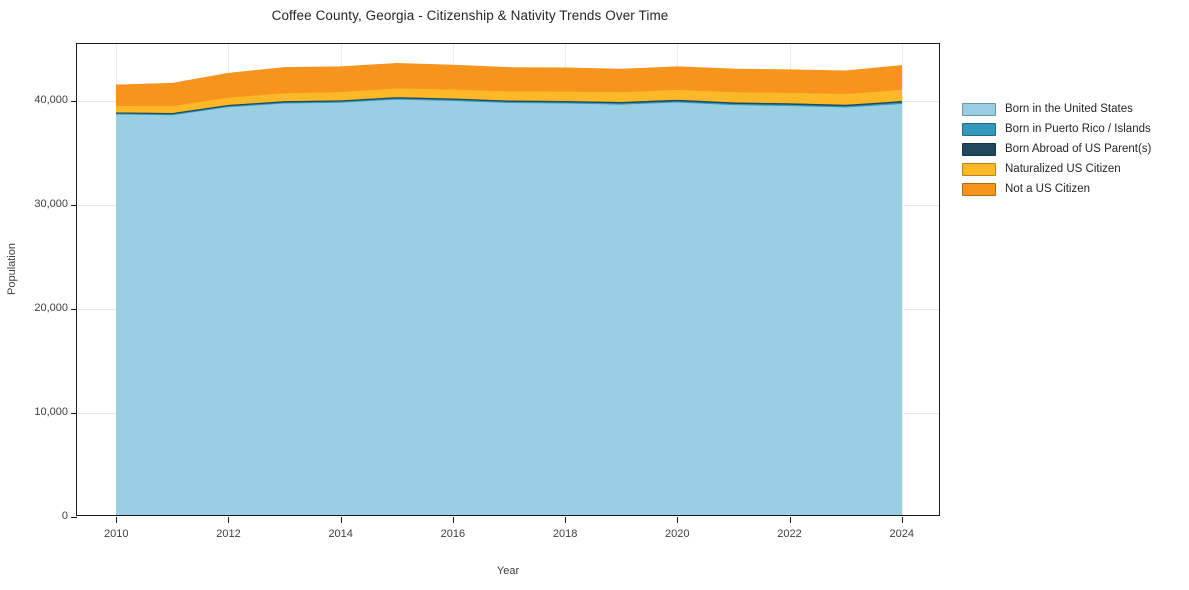 This screenshot has width=1189, height=590. Describe the element at coordinates (789, 534) in the screenshot. I see `x-axis-tick-label: 2022` at that location.